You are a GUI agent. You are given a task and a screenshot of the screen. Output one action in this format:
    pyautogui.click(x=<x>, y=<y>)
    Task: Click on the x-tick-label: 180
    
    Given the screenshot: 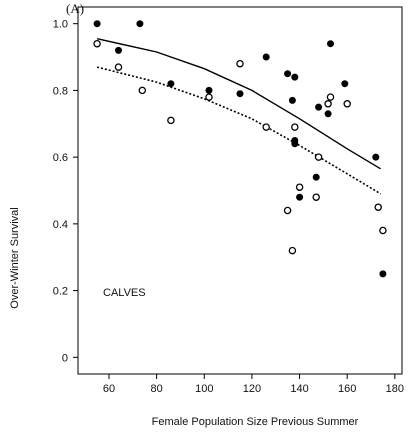 What is the action you would take?
    pyautogui.click(x=395, y=389)
    